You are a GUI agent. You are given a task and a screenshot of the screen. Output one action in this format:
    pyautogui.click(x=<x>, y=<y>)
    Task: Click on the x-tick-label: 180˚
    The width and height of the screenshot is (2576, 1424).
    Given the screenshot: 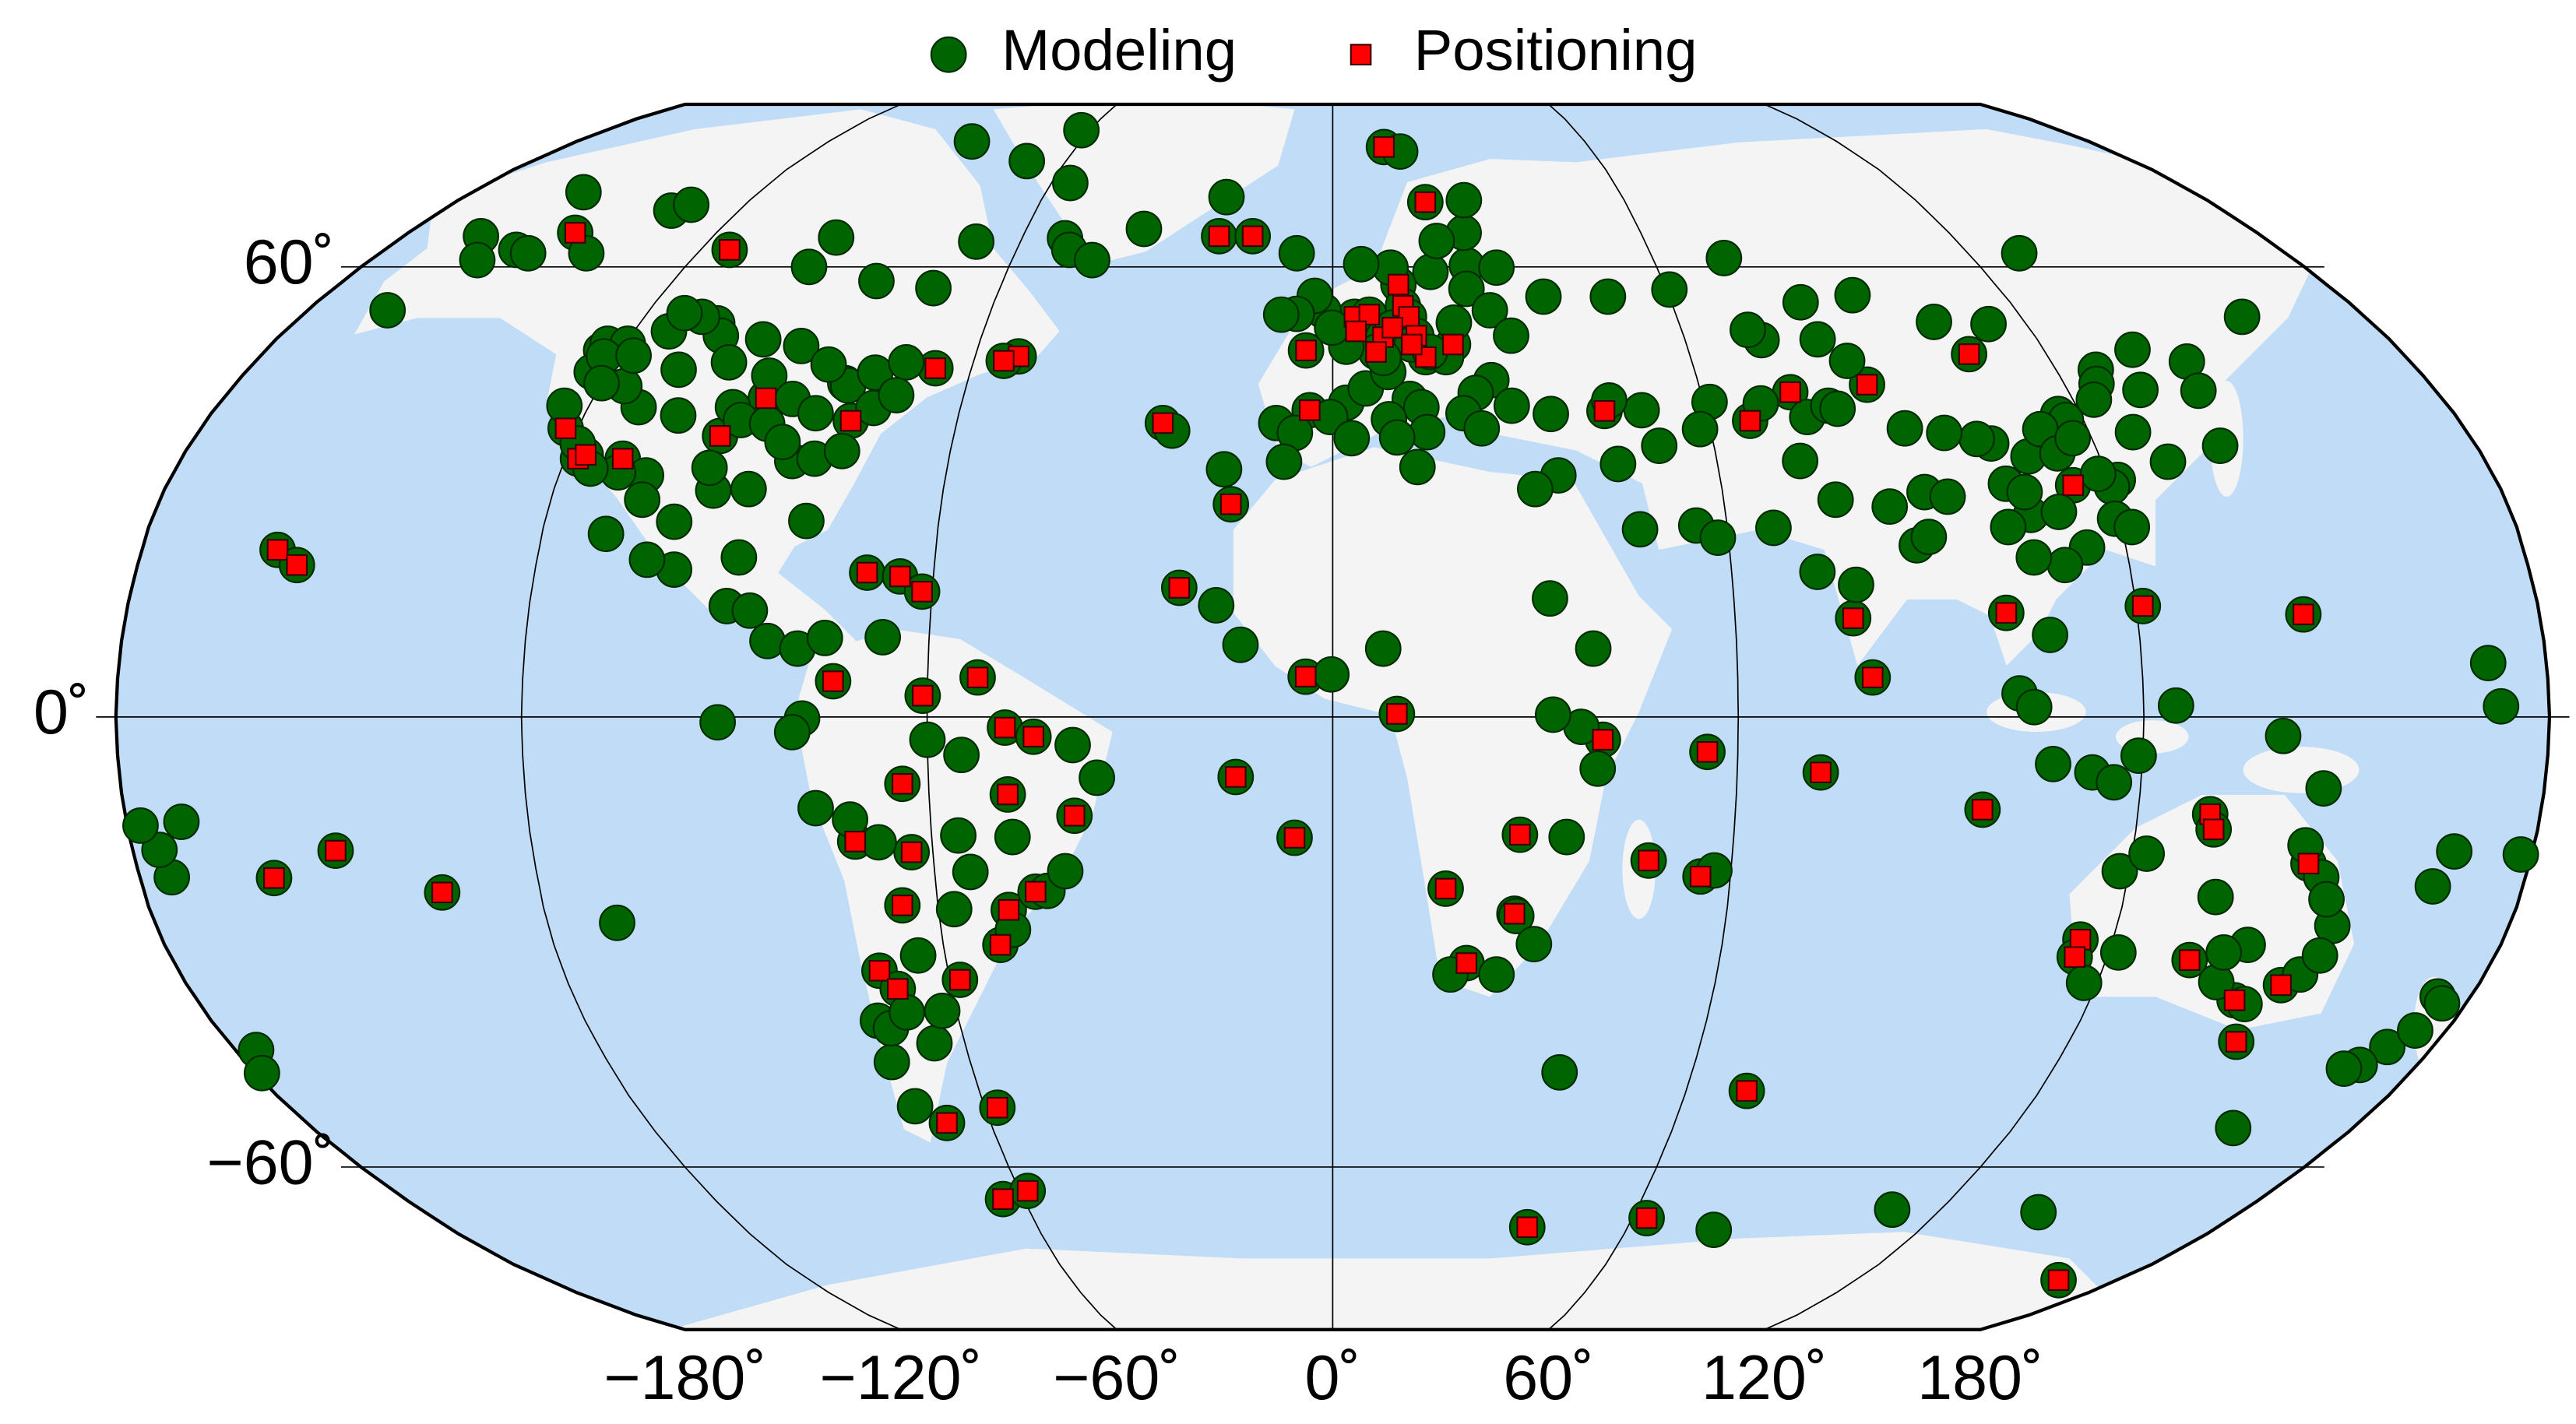 What is the action you would take?
    pyautogui.click(x=1980, y=1378)
    